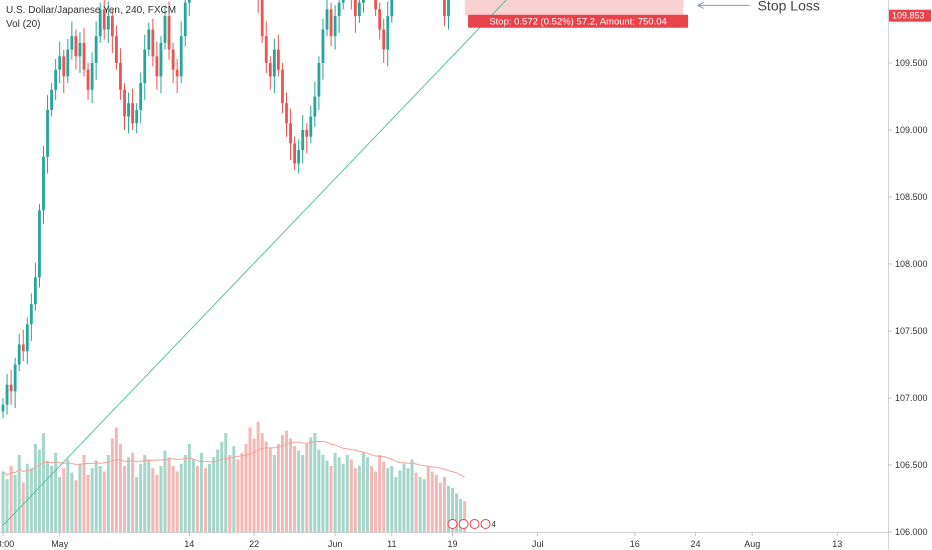 The height and width of the screenshot is (550, 932). I want to click on stop-label: Stop: 0.572 (0.52%) 57.2, Amount: 750.04, so click(578, 21).